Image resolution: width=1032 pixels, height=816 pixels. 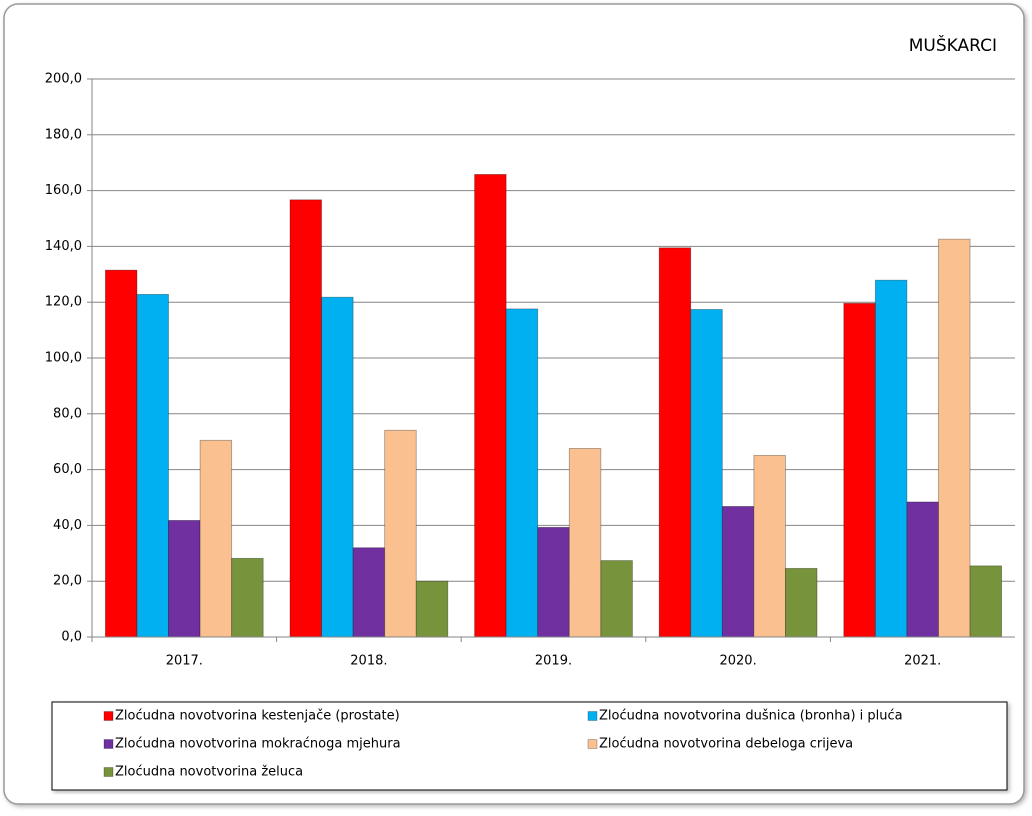 I want to click on y-tick-label: 100,0, so click(x=63, y=358).